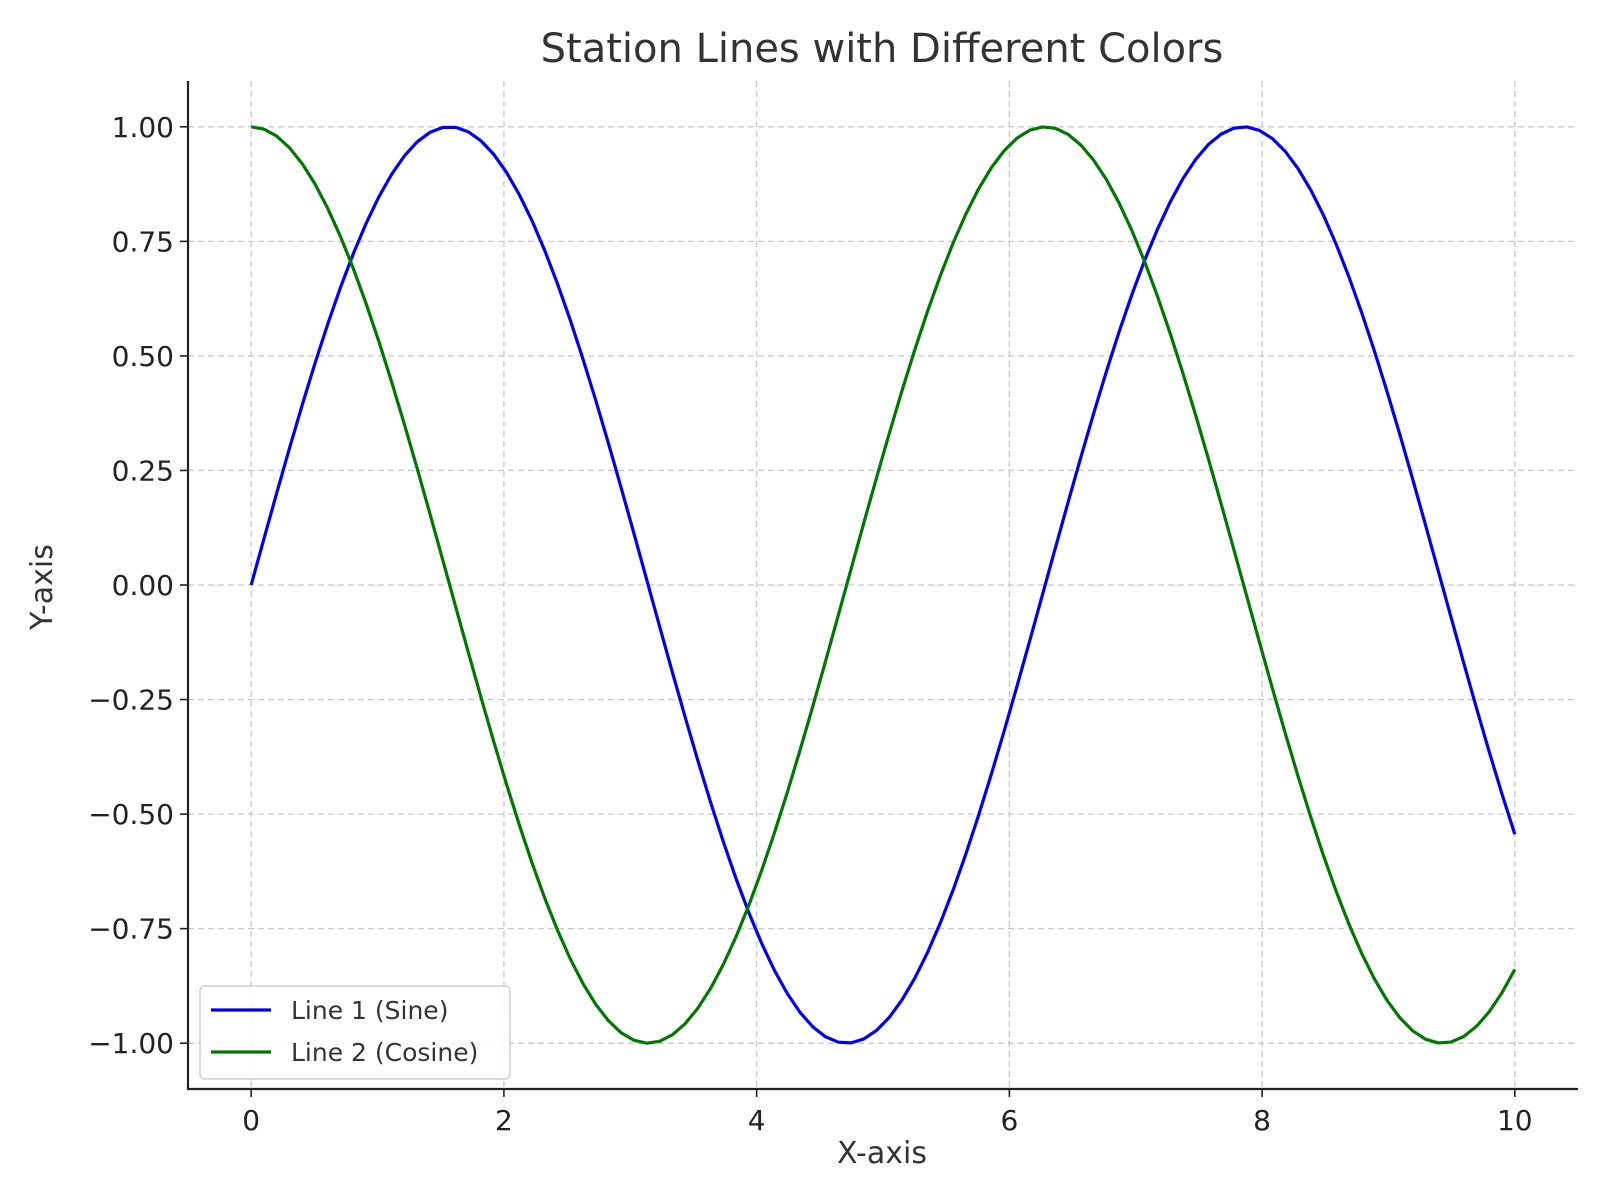 The width and height of the screenshot is (1600, 1200). Describe the element at coordinates (42, 587) in the screenshot. I see `y-axis-label: Y-axis` at that location.